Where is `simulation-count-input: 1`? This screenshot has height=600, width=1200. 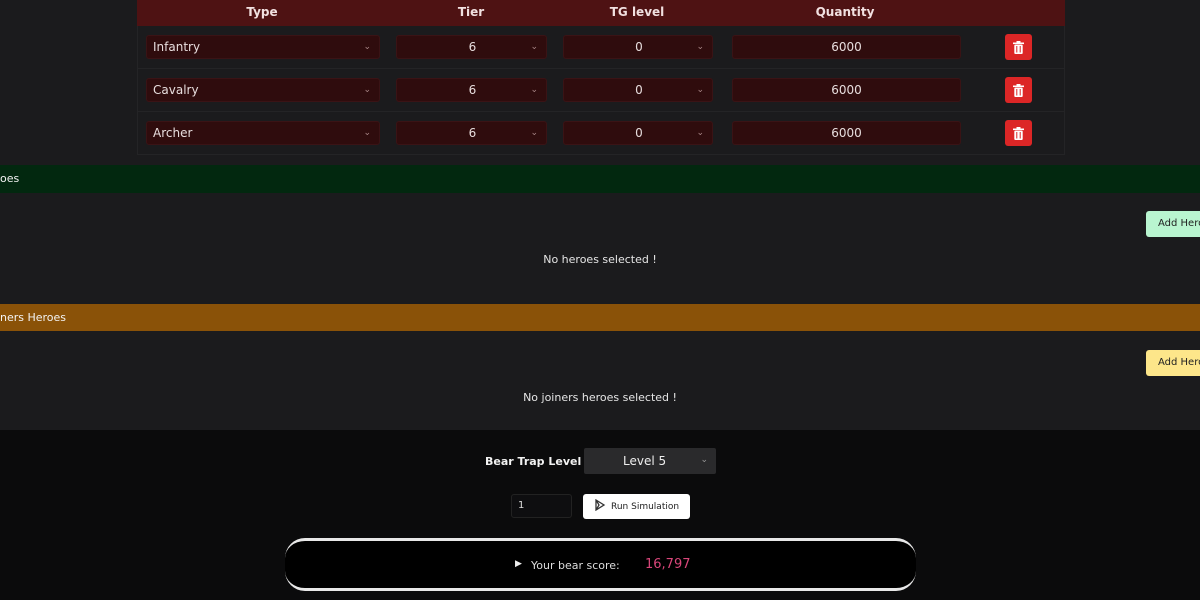 simulation-count-input: 1 is located at coordinates (541, 506).